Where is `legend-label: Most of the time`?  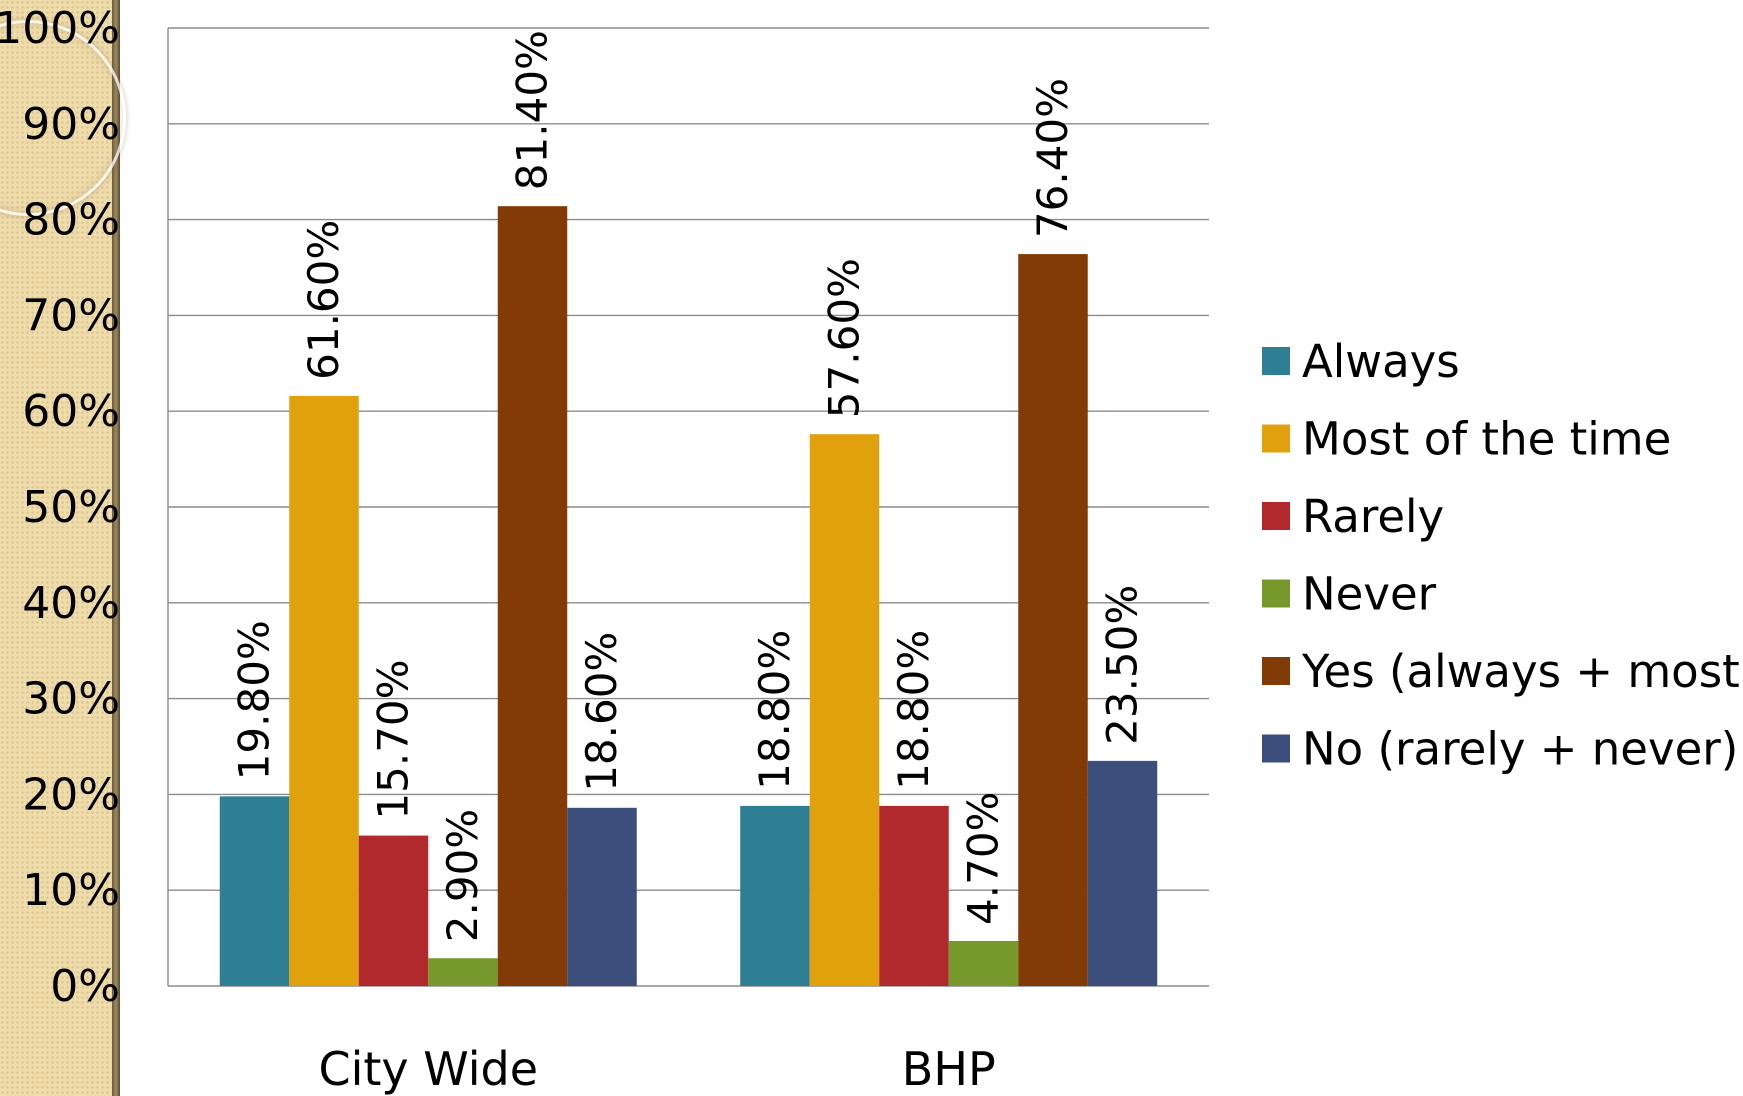 legend-label: Most of the time is located at coordinates (1486, 439).